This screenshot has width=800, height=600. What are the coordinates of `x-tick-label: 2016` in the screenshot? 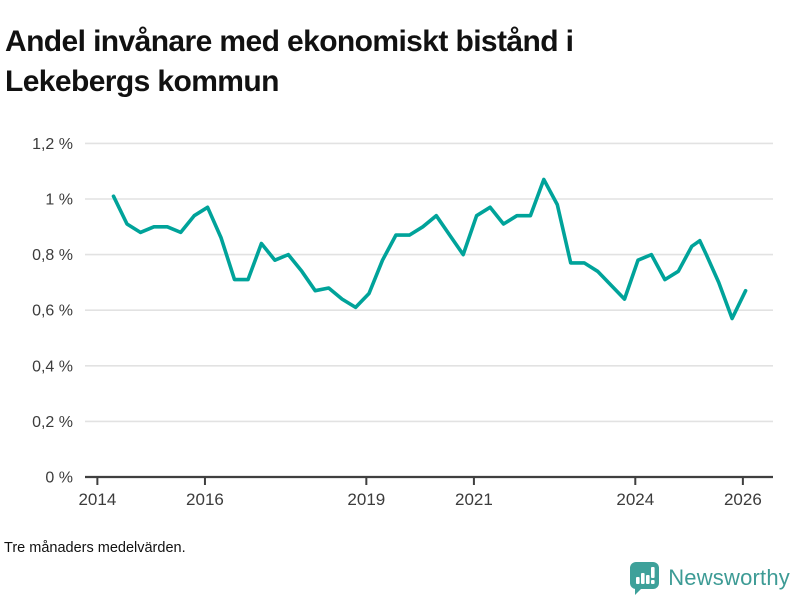 It's located at (205, 499).